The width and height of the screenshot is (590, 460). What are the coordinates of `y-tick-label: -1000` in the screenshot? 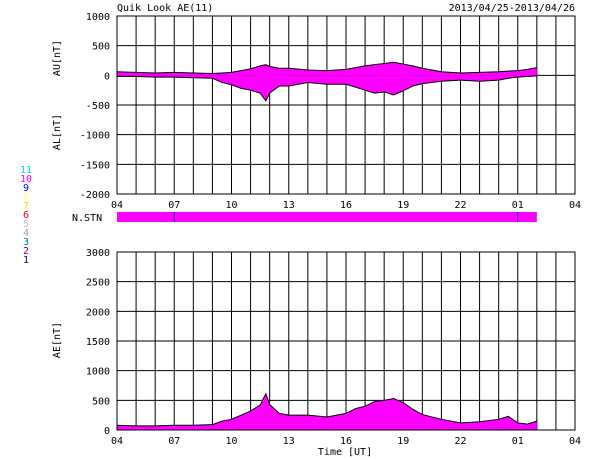 It's located at (95, 136).